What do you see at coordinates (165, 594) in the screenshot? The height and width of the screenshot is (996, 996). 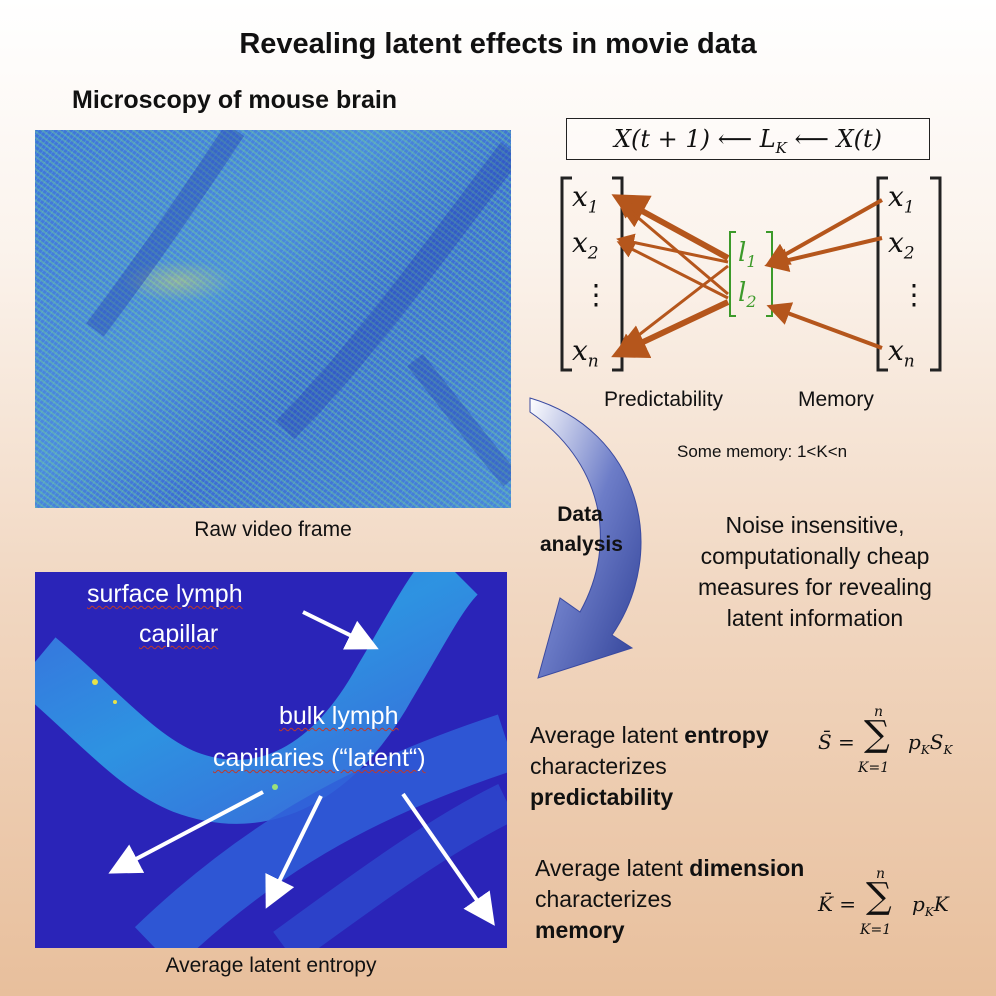 I see `surface-lymph-label-line1: surface lymph` at bounding box center [165, 594].